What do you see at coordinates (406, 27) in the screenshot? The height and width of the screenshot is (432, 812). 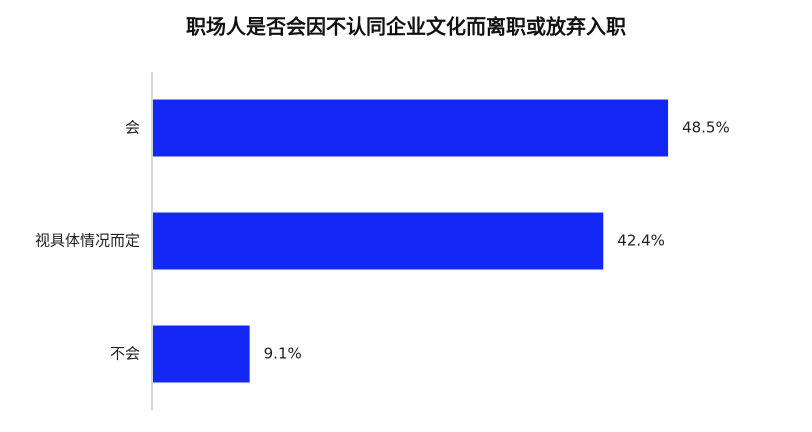 I see `chart-title: 职场人是否会因不认同企业文化而离职或放弃入职` at bounding box center [406, 27].